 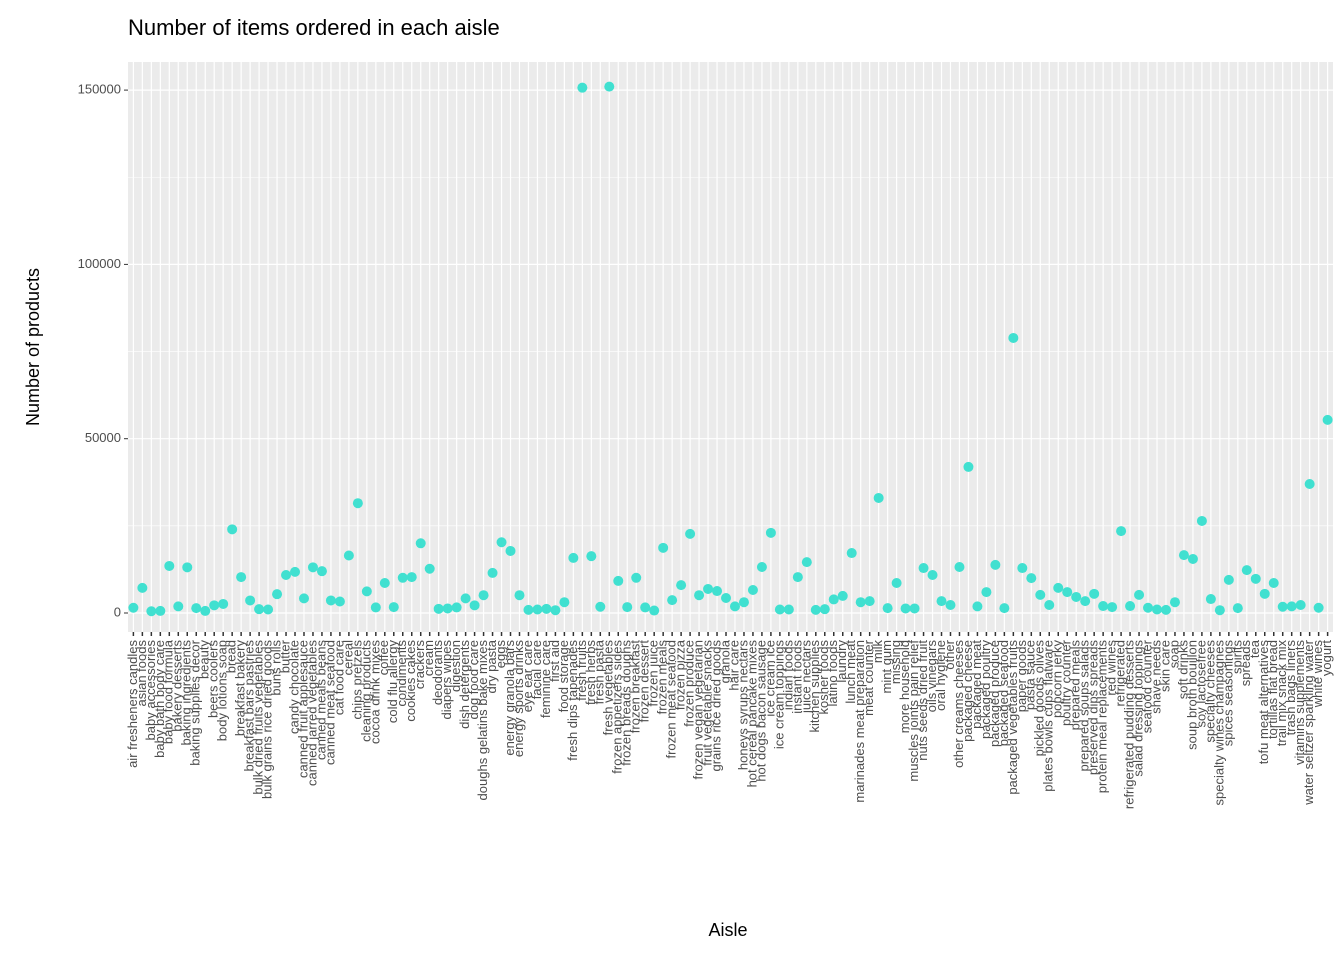 What do you see at coordinates (1164, 666) in the screenshot?
I see `x-tick-label: skin care` at bounding box center [1164, 666].